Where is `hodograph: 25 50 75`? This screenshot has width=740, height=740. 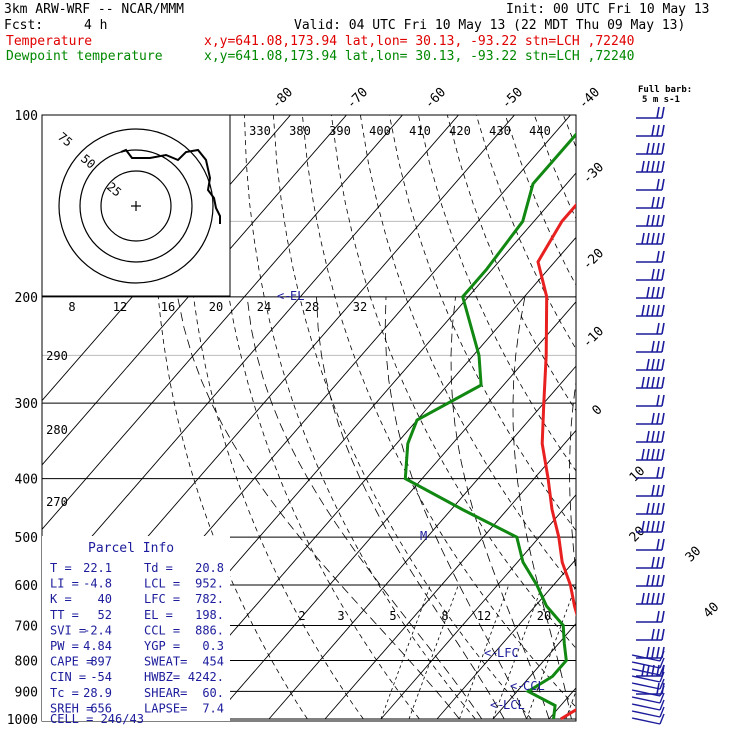
hodograph: 25 50 75 is located at coordinates (136, 205).